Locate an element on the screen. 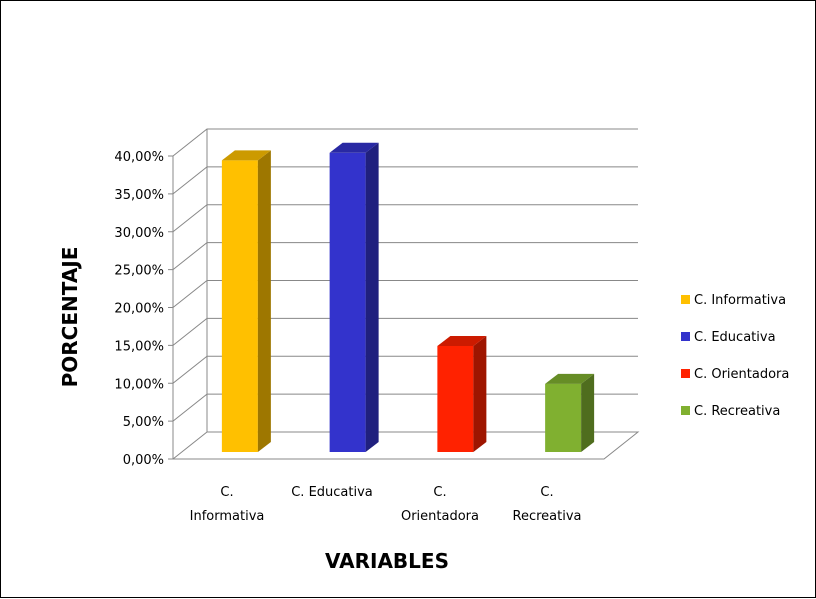  chart-floor is located at coordinates (405, 445).